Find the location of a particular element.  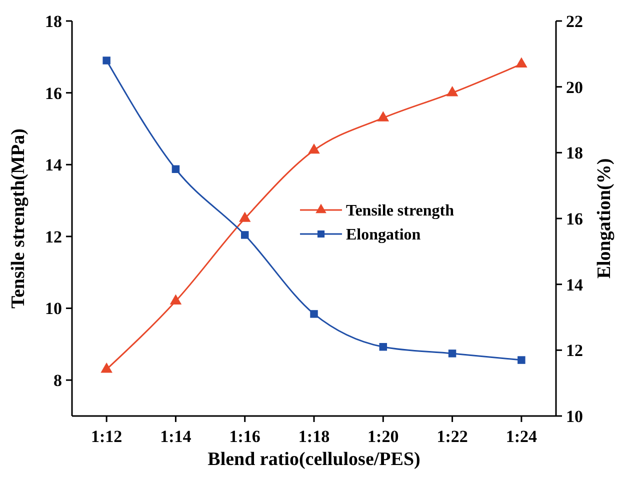

y2-tick-label: 16 is located at coordinates (574, 218).